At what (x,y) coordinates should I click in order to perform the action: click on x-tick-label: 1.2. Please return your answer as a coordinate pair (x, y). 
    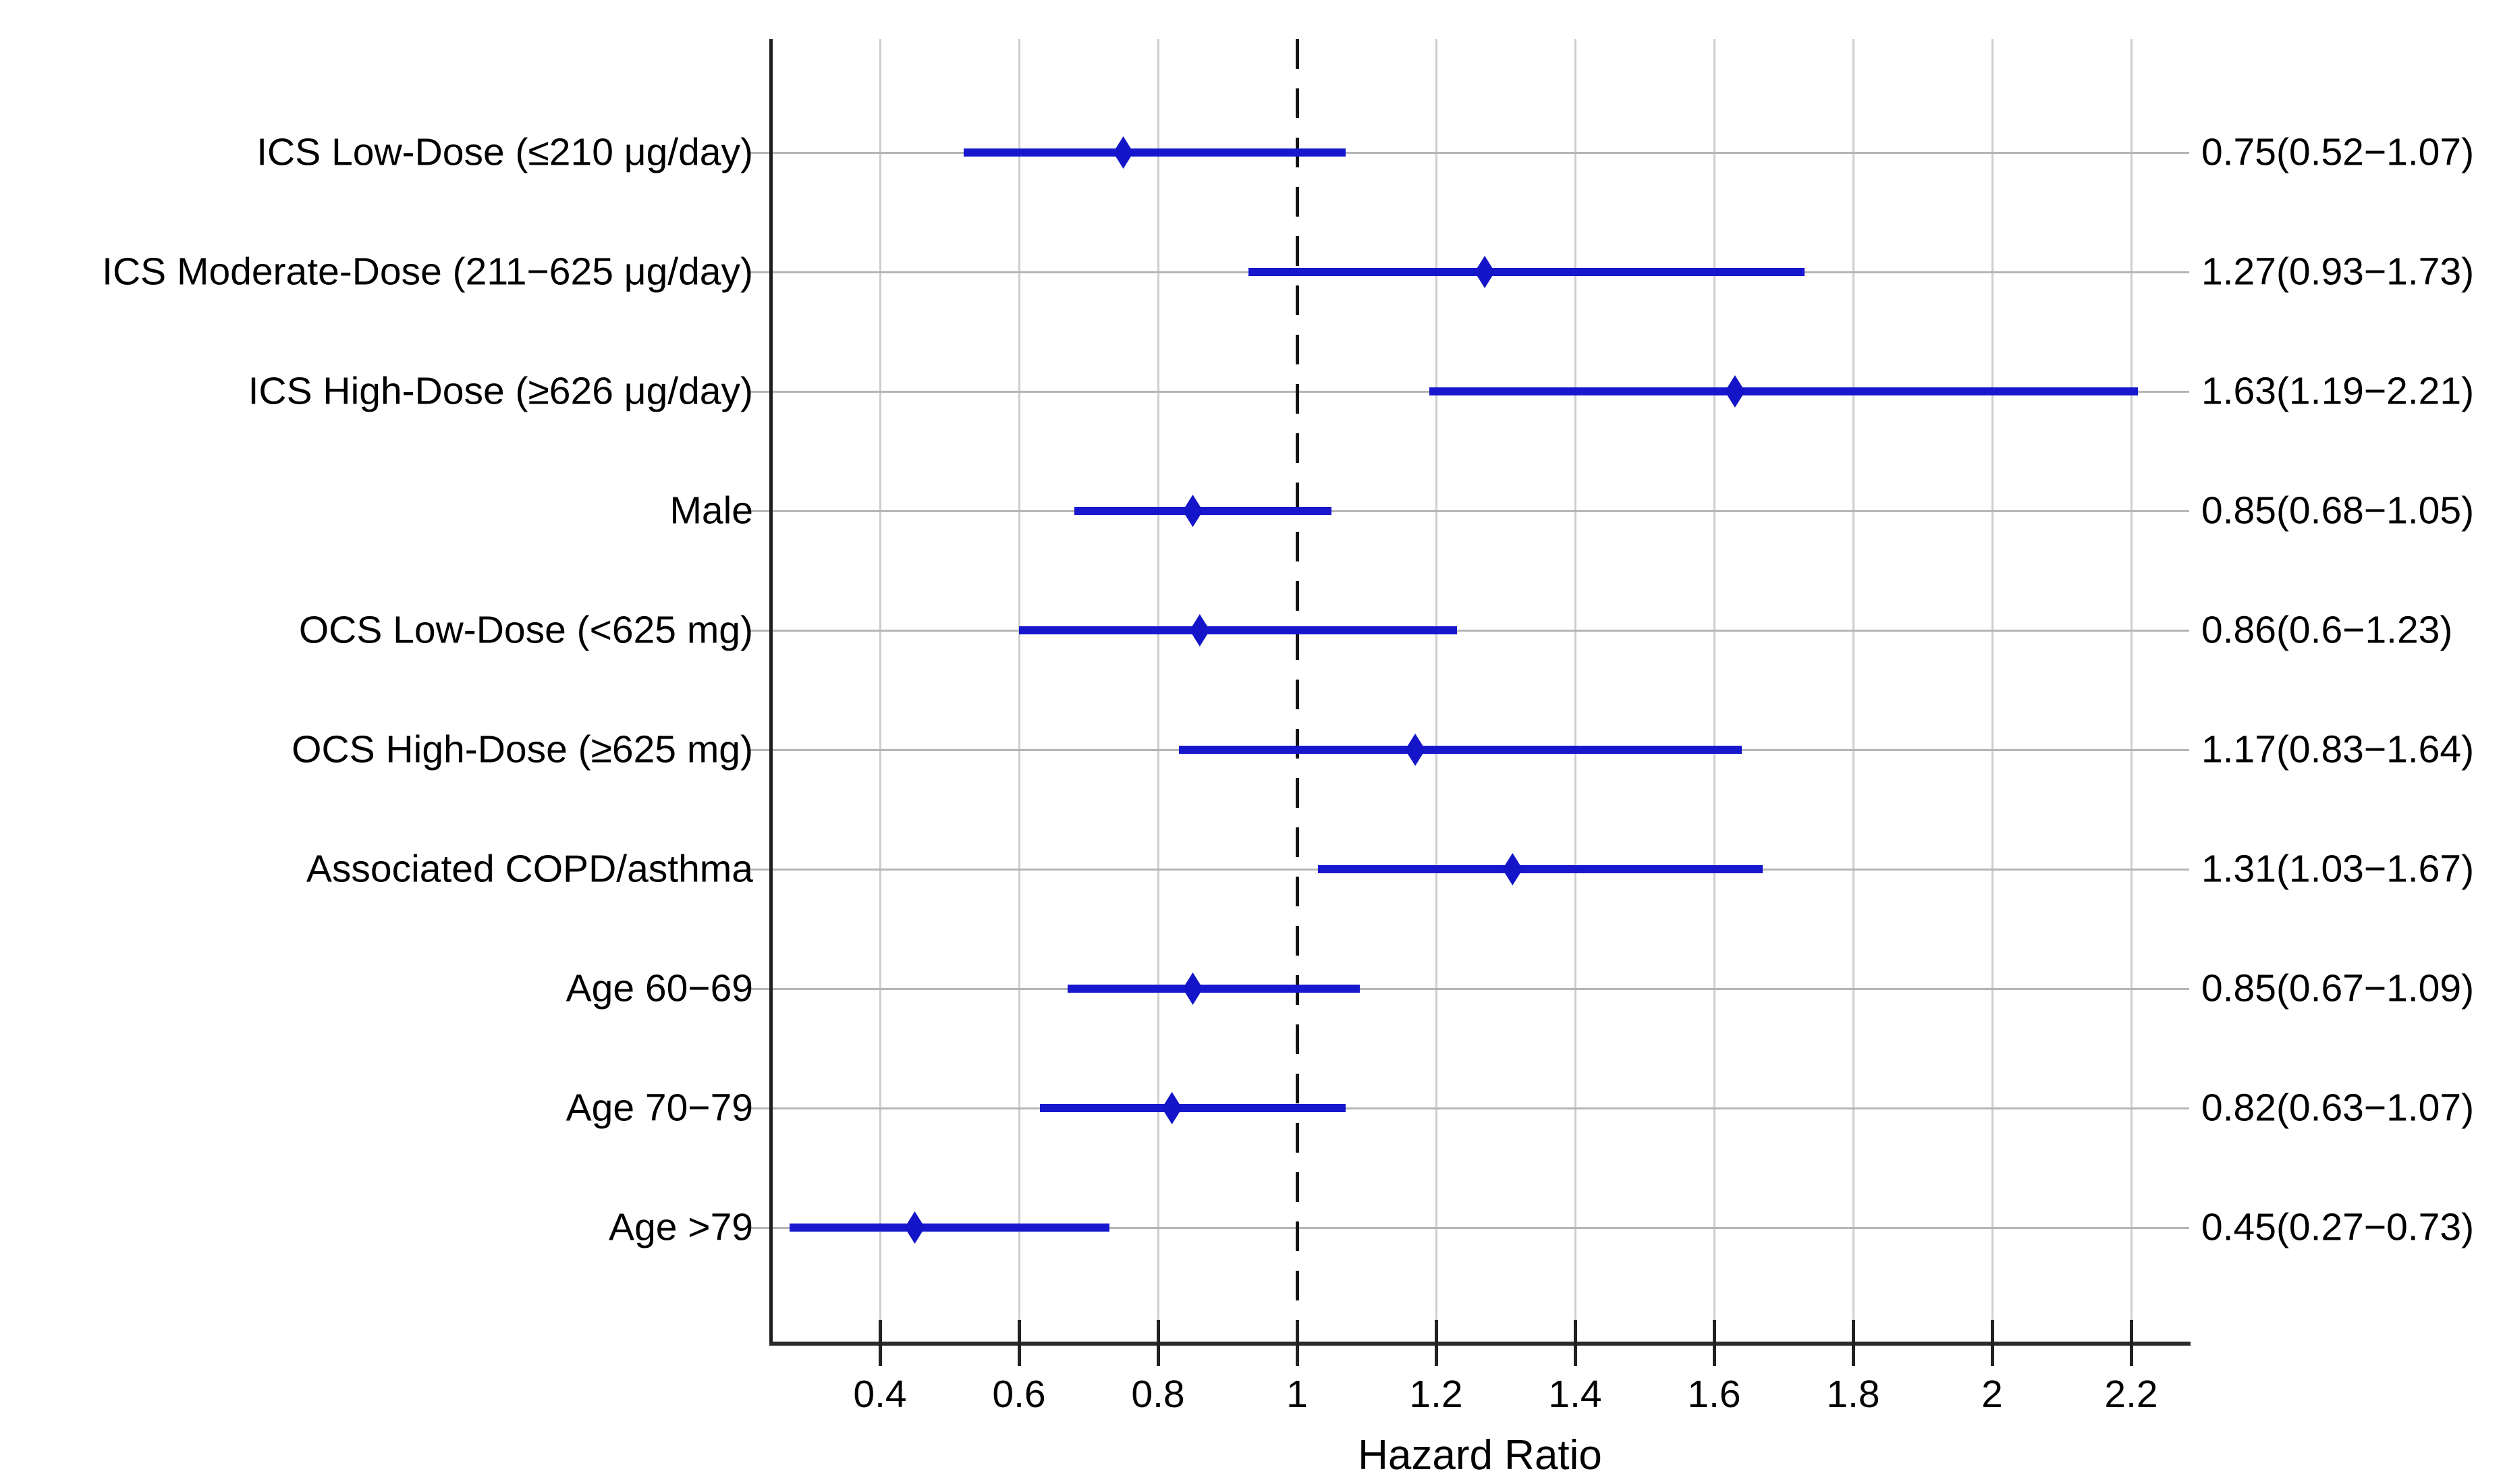
    Looking at the image, I should click on (1436, 1394).